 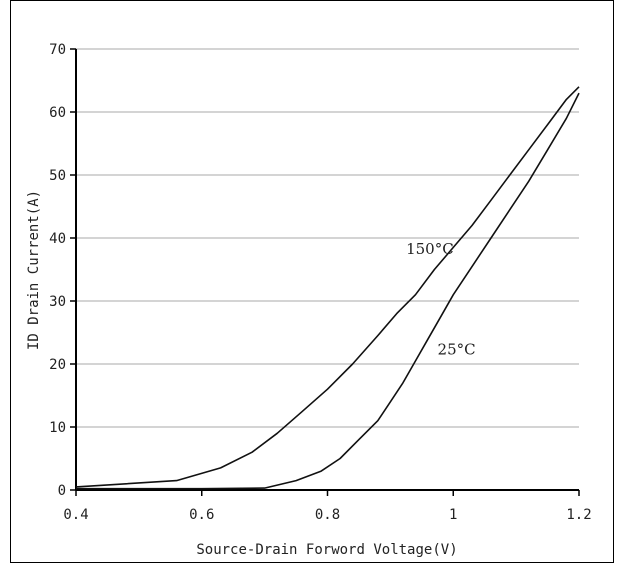 What do you see at coordinates (578, 515) in the screenshot?
I see `x-tick-label: 1.2` at bounding box center [578, 515].